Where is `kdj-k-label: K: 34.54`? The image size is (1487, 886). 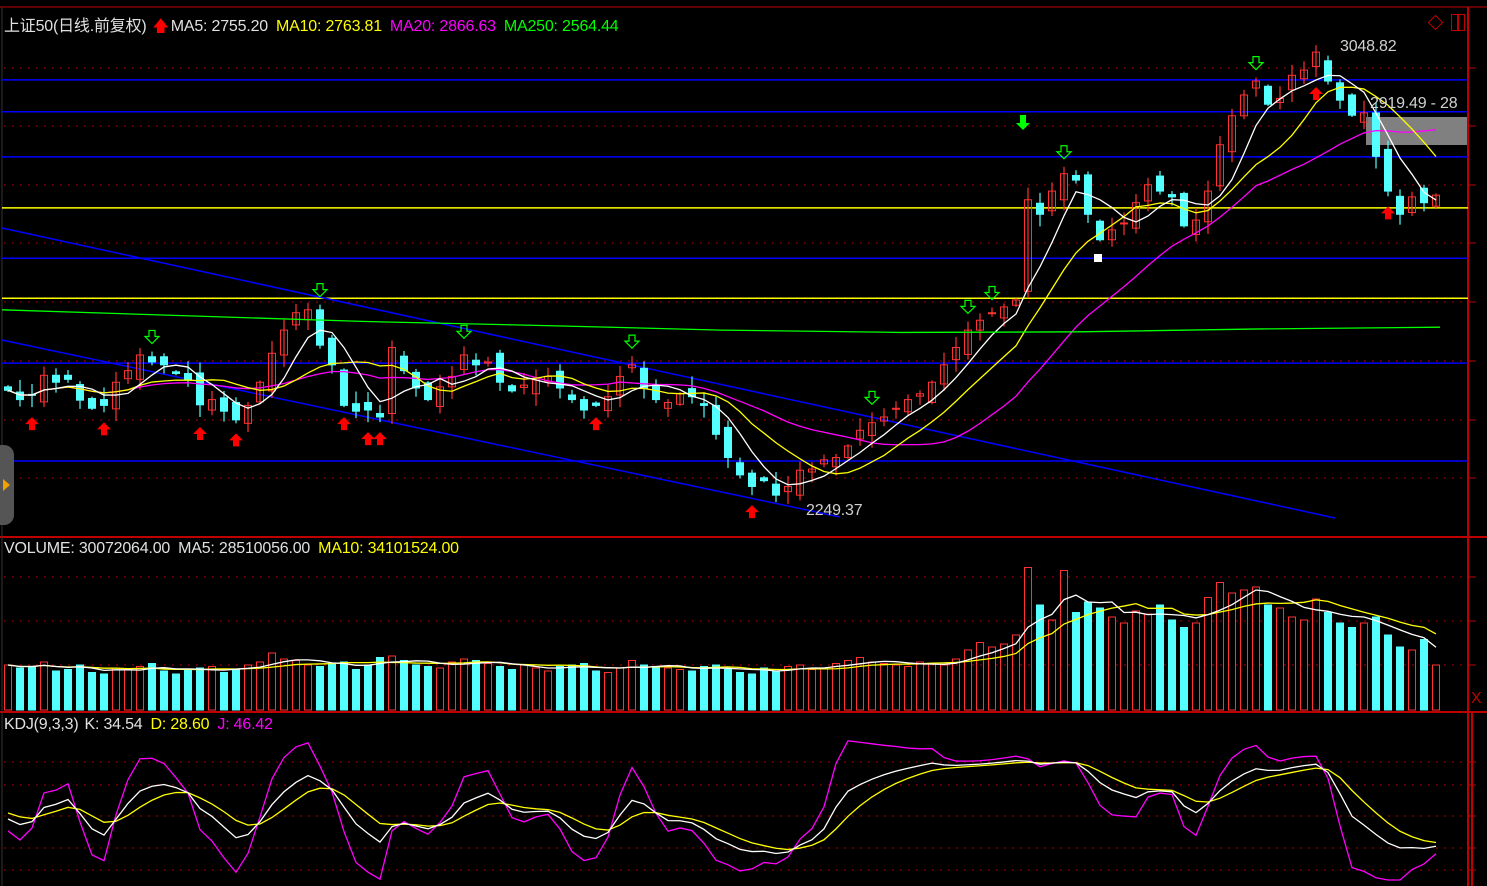
kdj-k-label: K: 34.54 is located at coordinates (113, 724).